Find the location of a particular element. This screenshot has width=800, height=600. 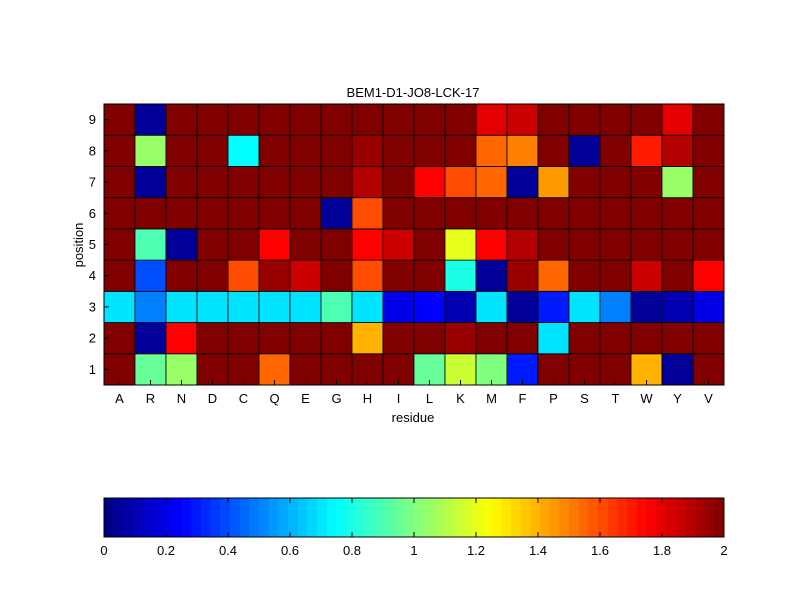

x-tick-label: I is located at coordinates (399, 398).